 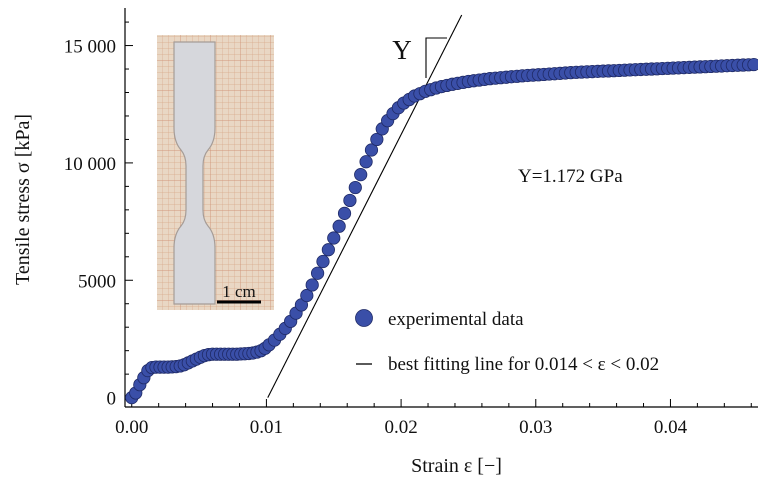 What do you see at coordinates (456, 319) in the screenshot?
I see `legend-label-experimental: experimental data` at bounding box center [456, 319].